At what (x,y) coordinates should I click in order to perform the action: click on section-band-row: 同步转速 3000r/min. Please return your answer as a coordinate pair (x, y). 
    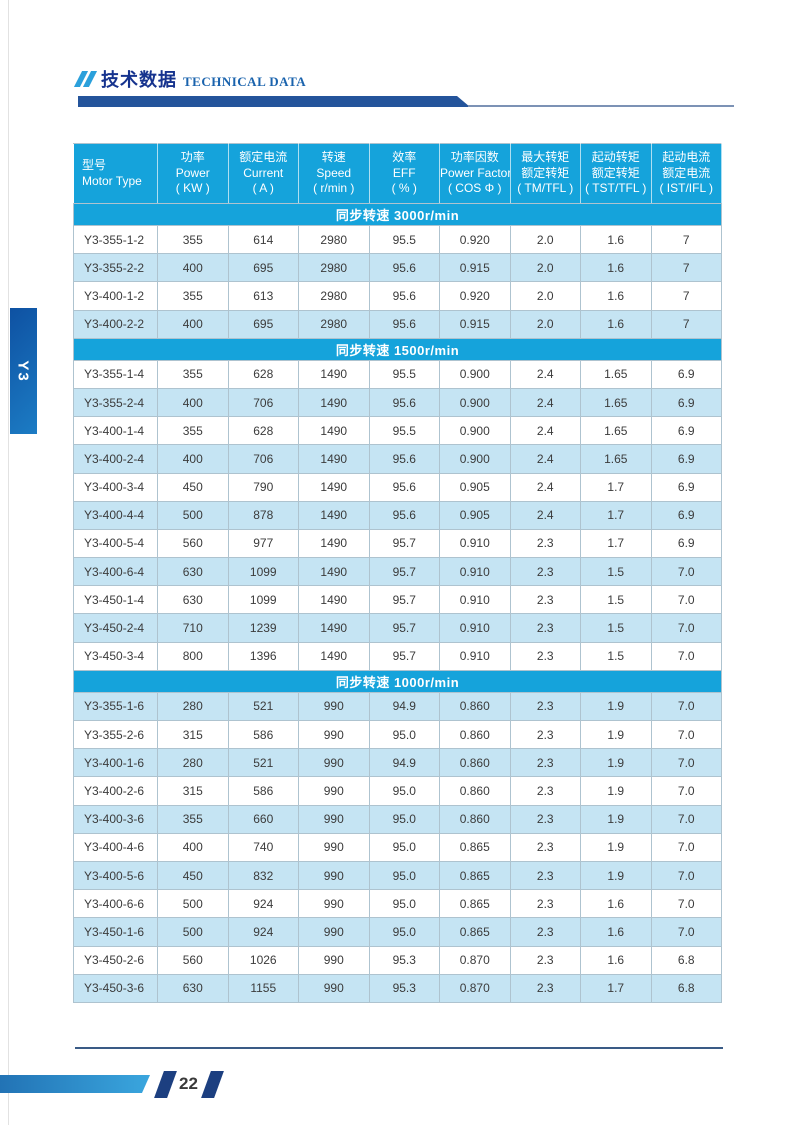
    Looking at the image, I should click on (397, 214).